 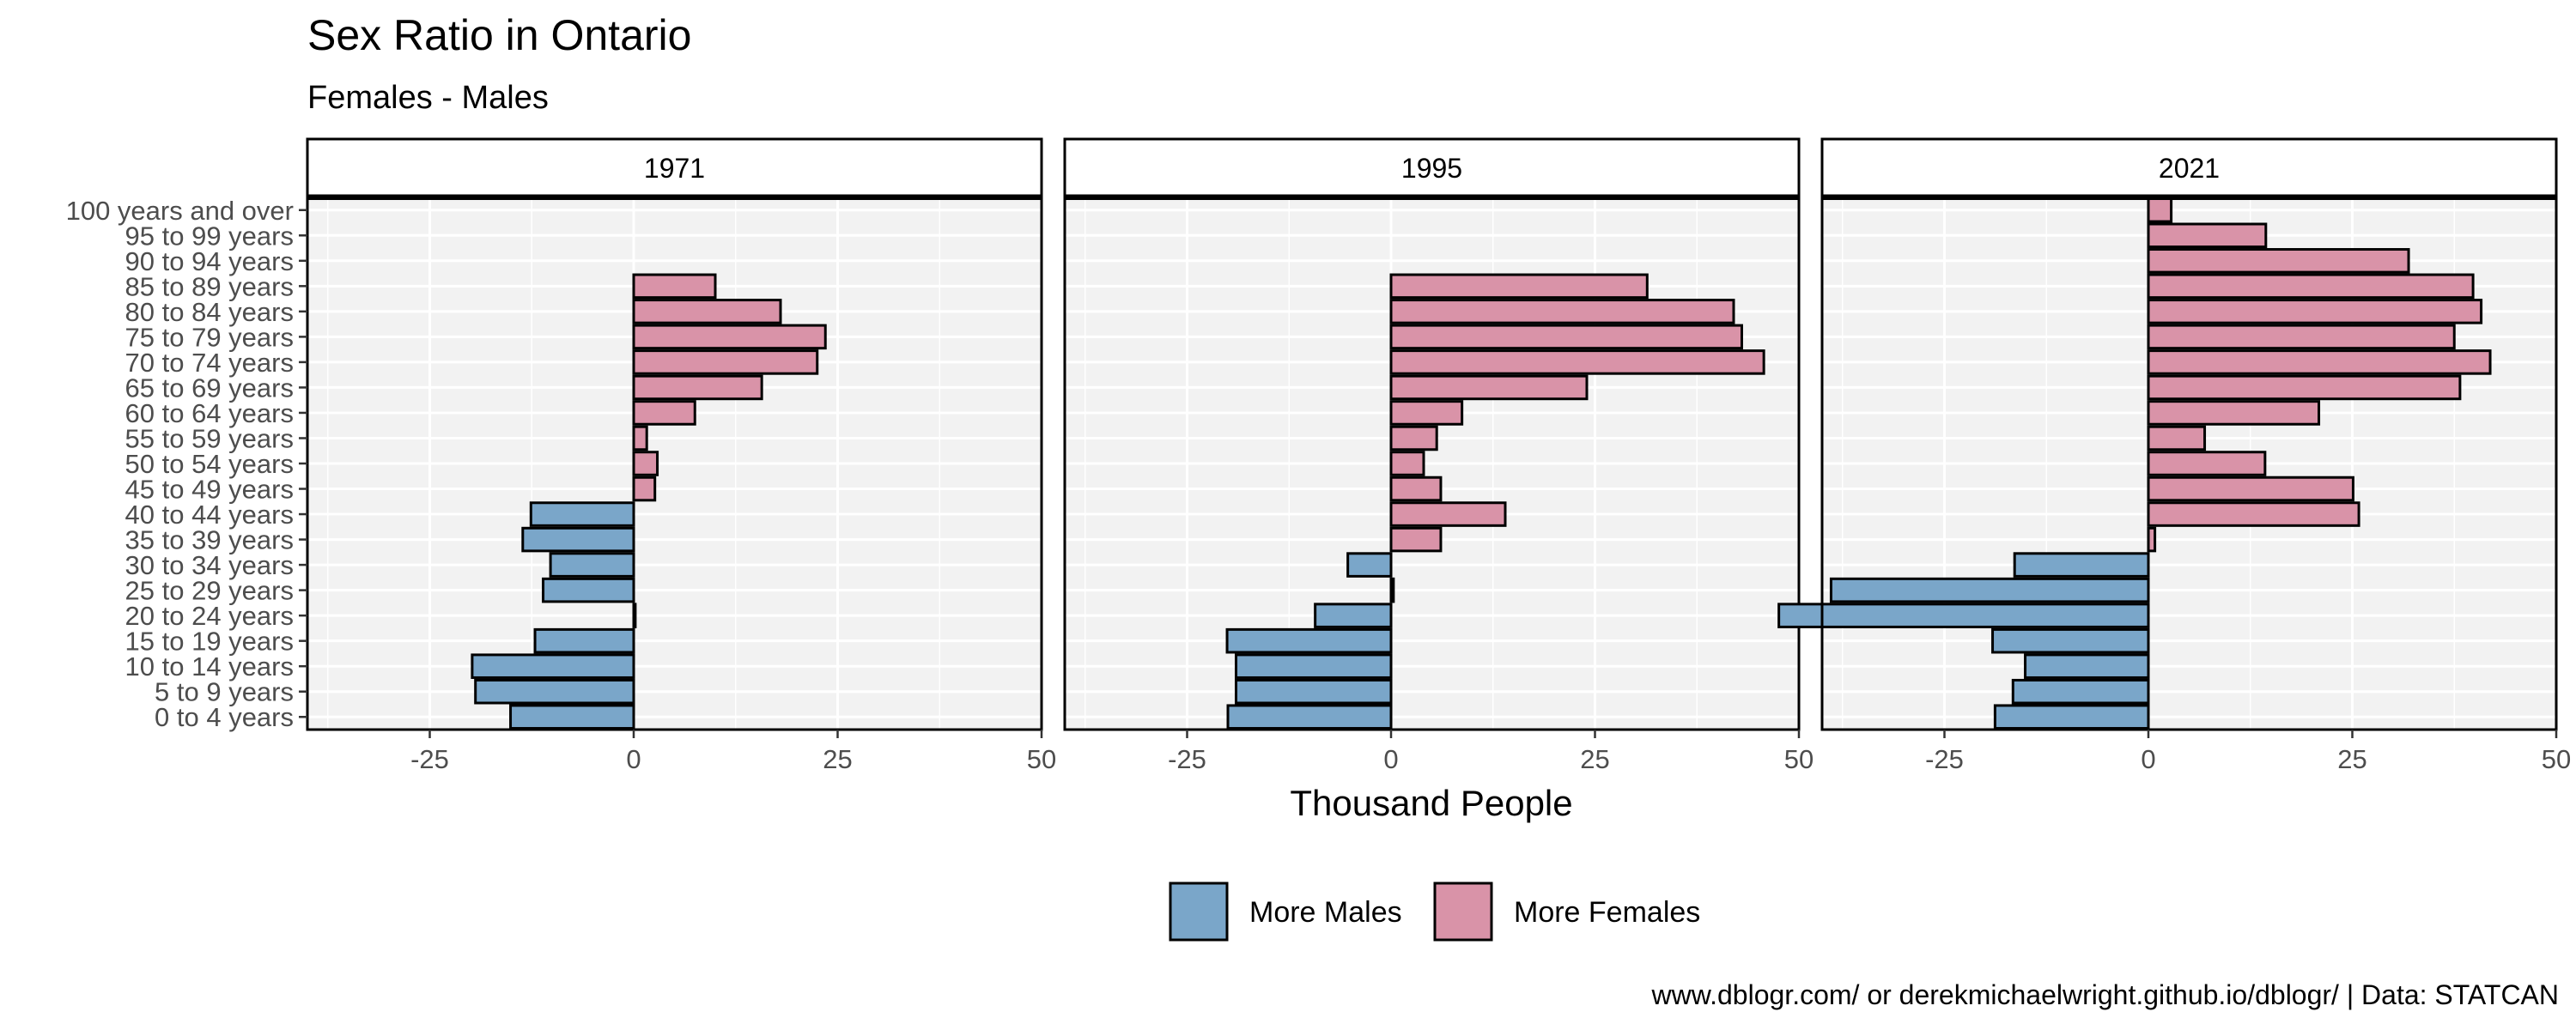 What do you see at coordinates (1353, 615) in the screenshot?
I see `bar-1995-20-to-24-years` at bounding box center [1353, 615].